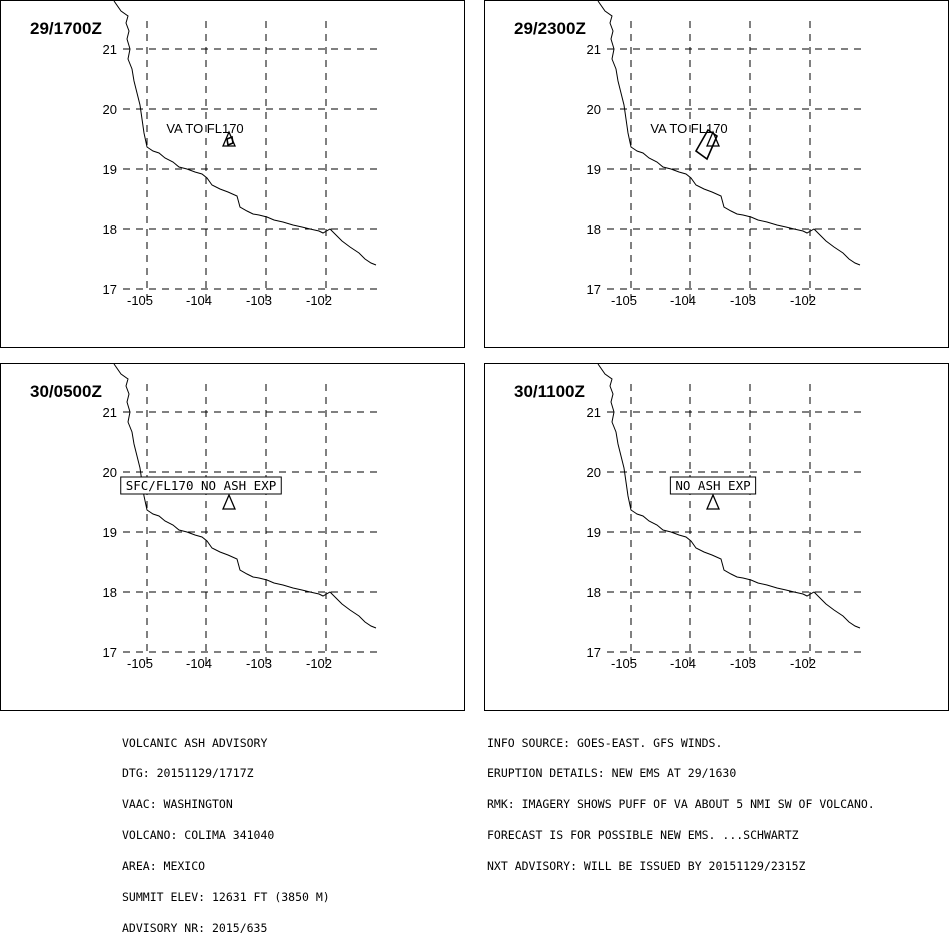 The width and height of the screenshot is (950, 944). I want to click on panel-time-label: 30/0500Z, so click(66, 391).